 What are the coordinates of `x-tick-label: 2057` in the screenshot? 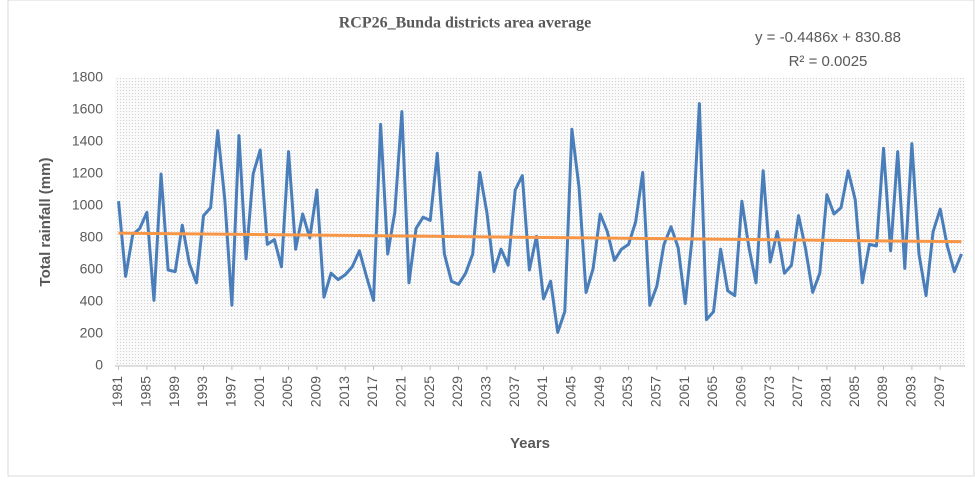 It's located at (656, 391).